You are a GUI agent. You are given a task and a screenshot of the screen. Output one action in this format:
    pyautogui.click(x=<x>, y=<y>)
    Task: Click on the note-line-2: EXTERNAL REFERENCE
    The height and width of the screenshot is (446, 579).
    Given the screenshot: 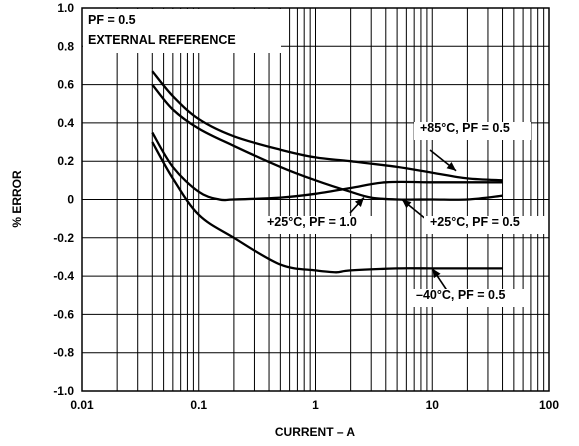 What is the action you would take?
    pyautogui.click(x=162, y=40)
    